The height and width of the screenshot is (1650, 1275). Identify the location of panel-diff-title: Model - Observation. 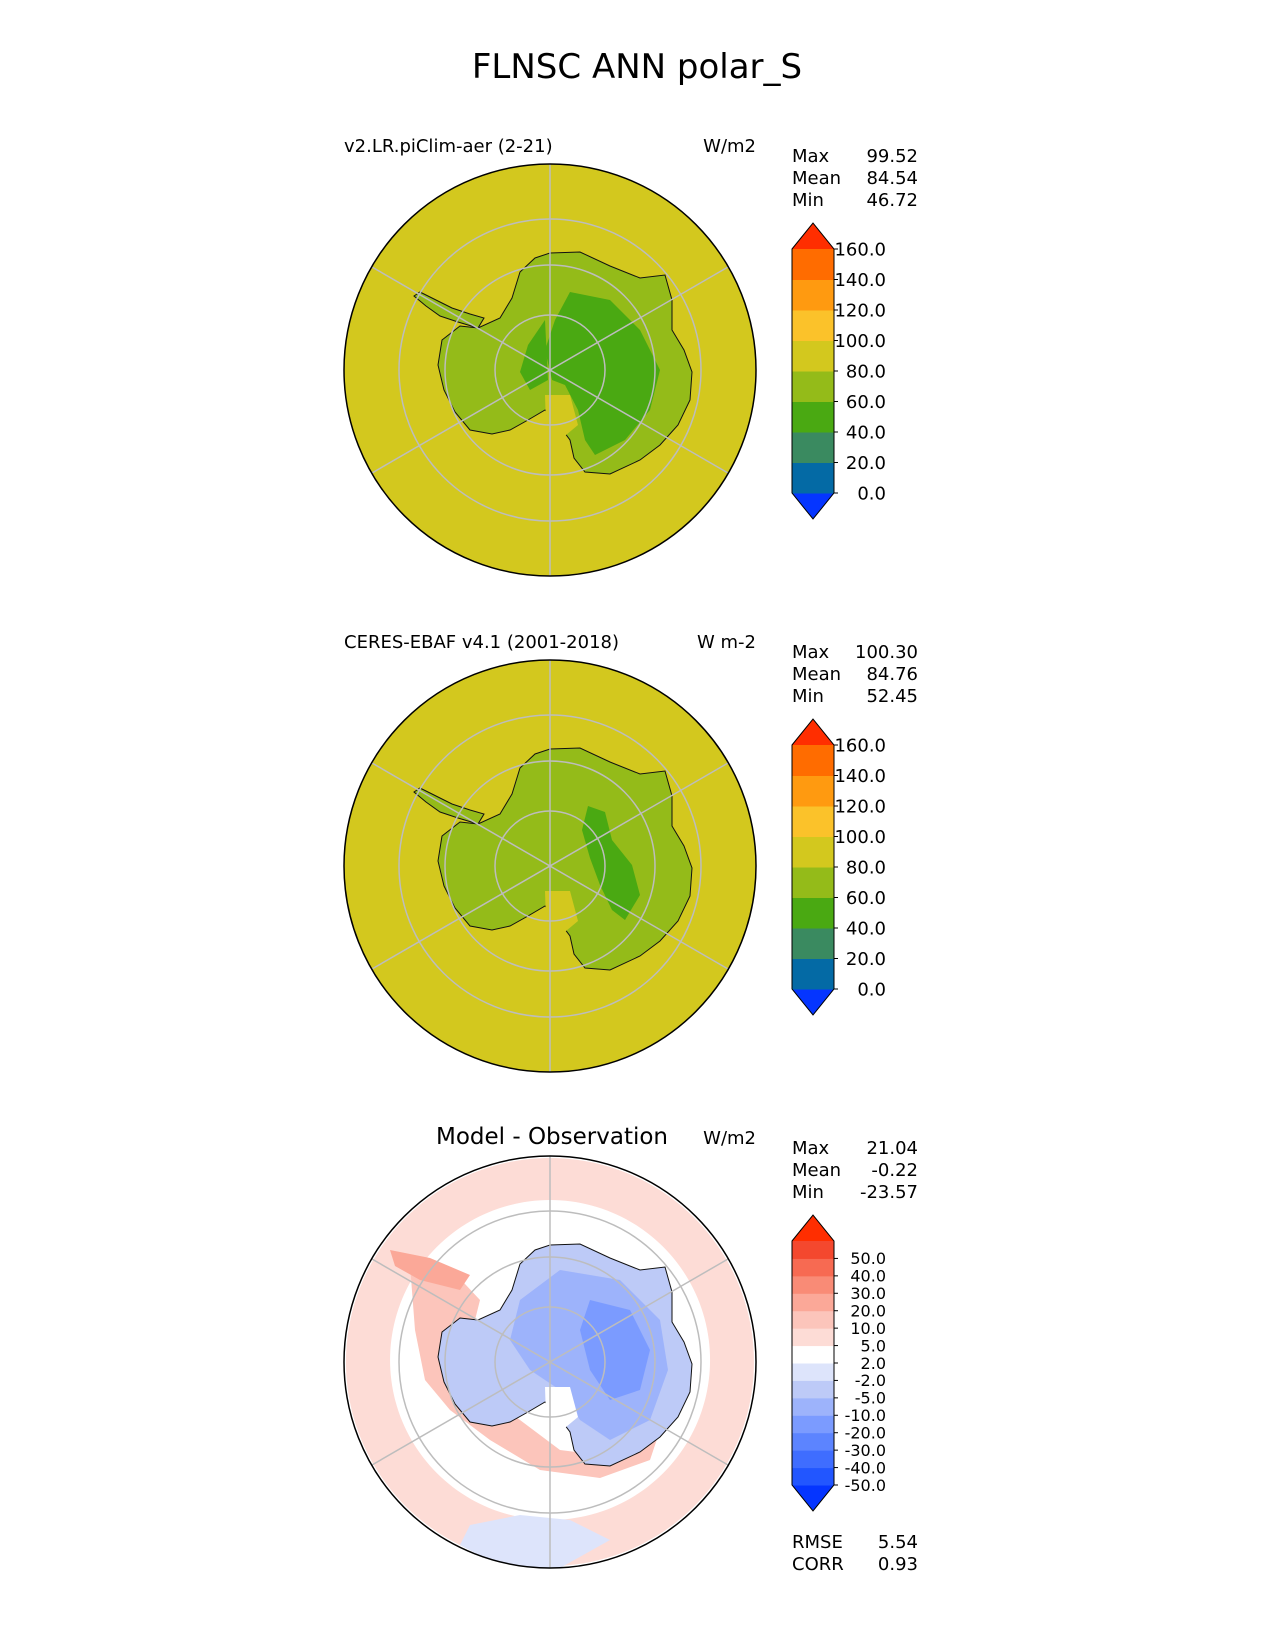
(552, 1137).